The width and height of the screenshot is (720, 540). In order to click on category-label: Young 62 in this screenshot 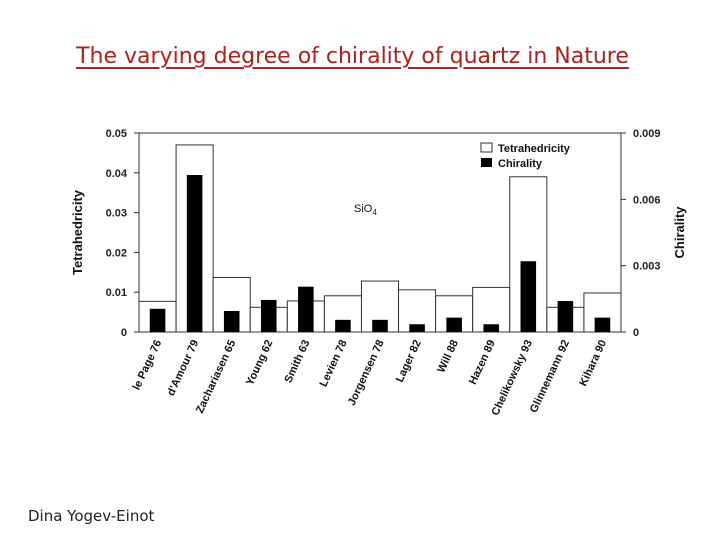, I will do `click(259, 362)`.